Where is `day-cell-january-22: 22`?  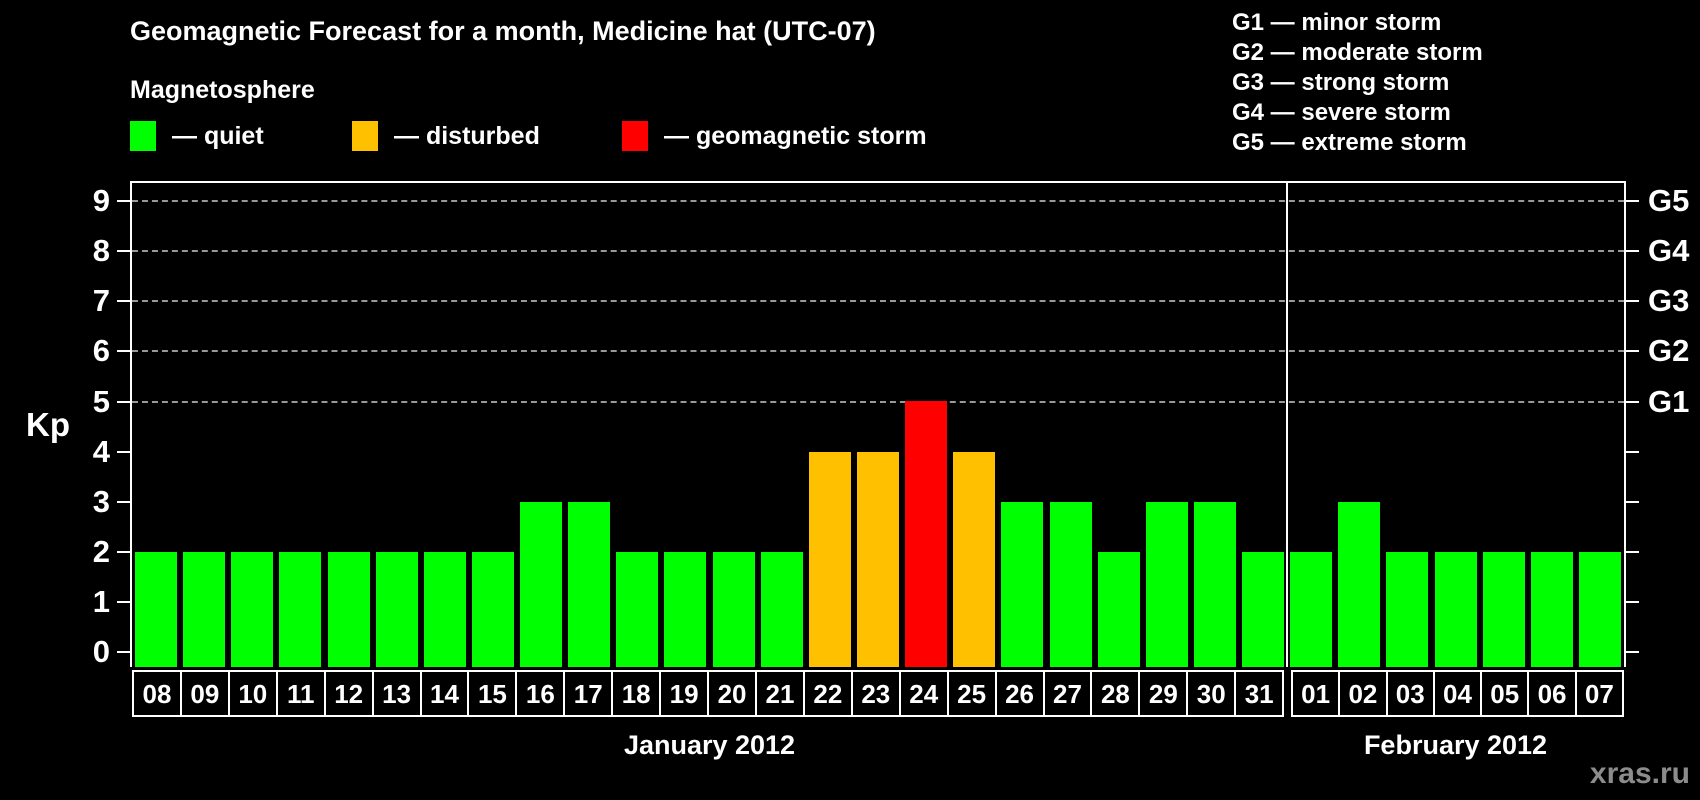
day-cell-january-22: 22 is located at coordinates (827, 693).